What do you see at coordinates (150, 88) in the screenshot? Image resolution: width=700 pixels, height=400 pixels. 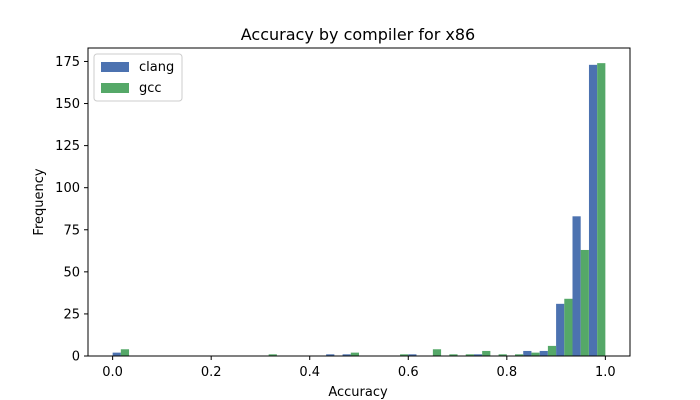 I see `legend-label-gcc: gcc` at bounding box center [150, 88].